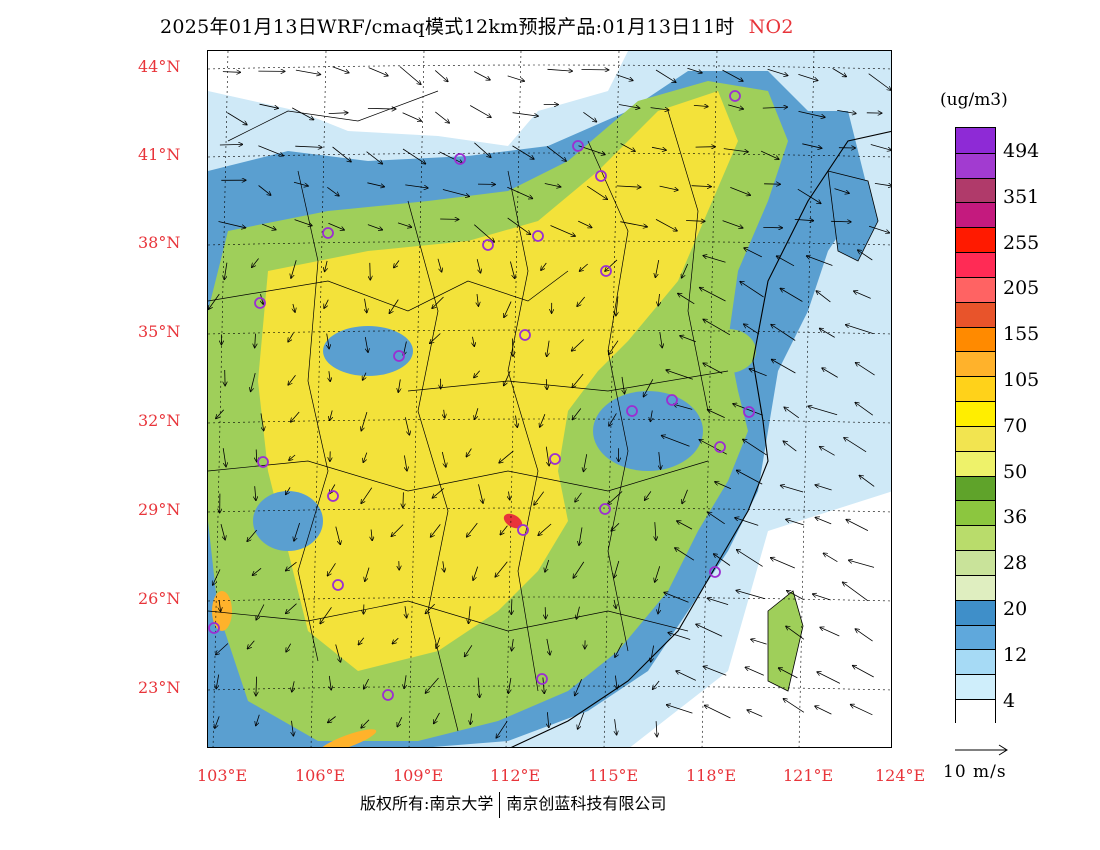  What do you see at coordinates (1015, 563) in the screenshot?
I see `colorbar-label: 28` at bounding box center [1015, 563].